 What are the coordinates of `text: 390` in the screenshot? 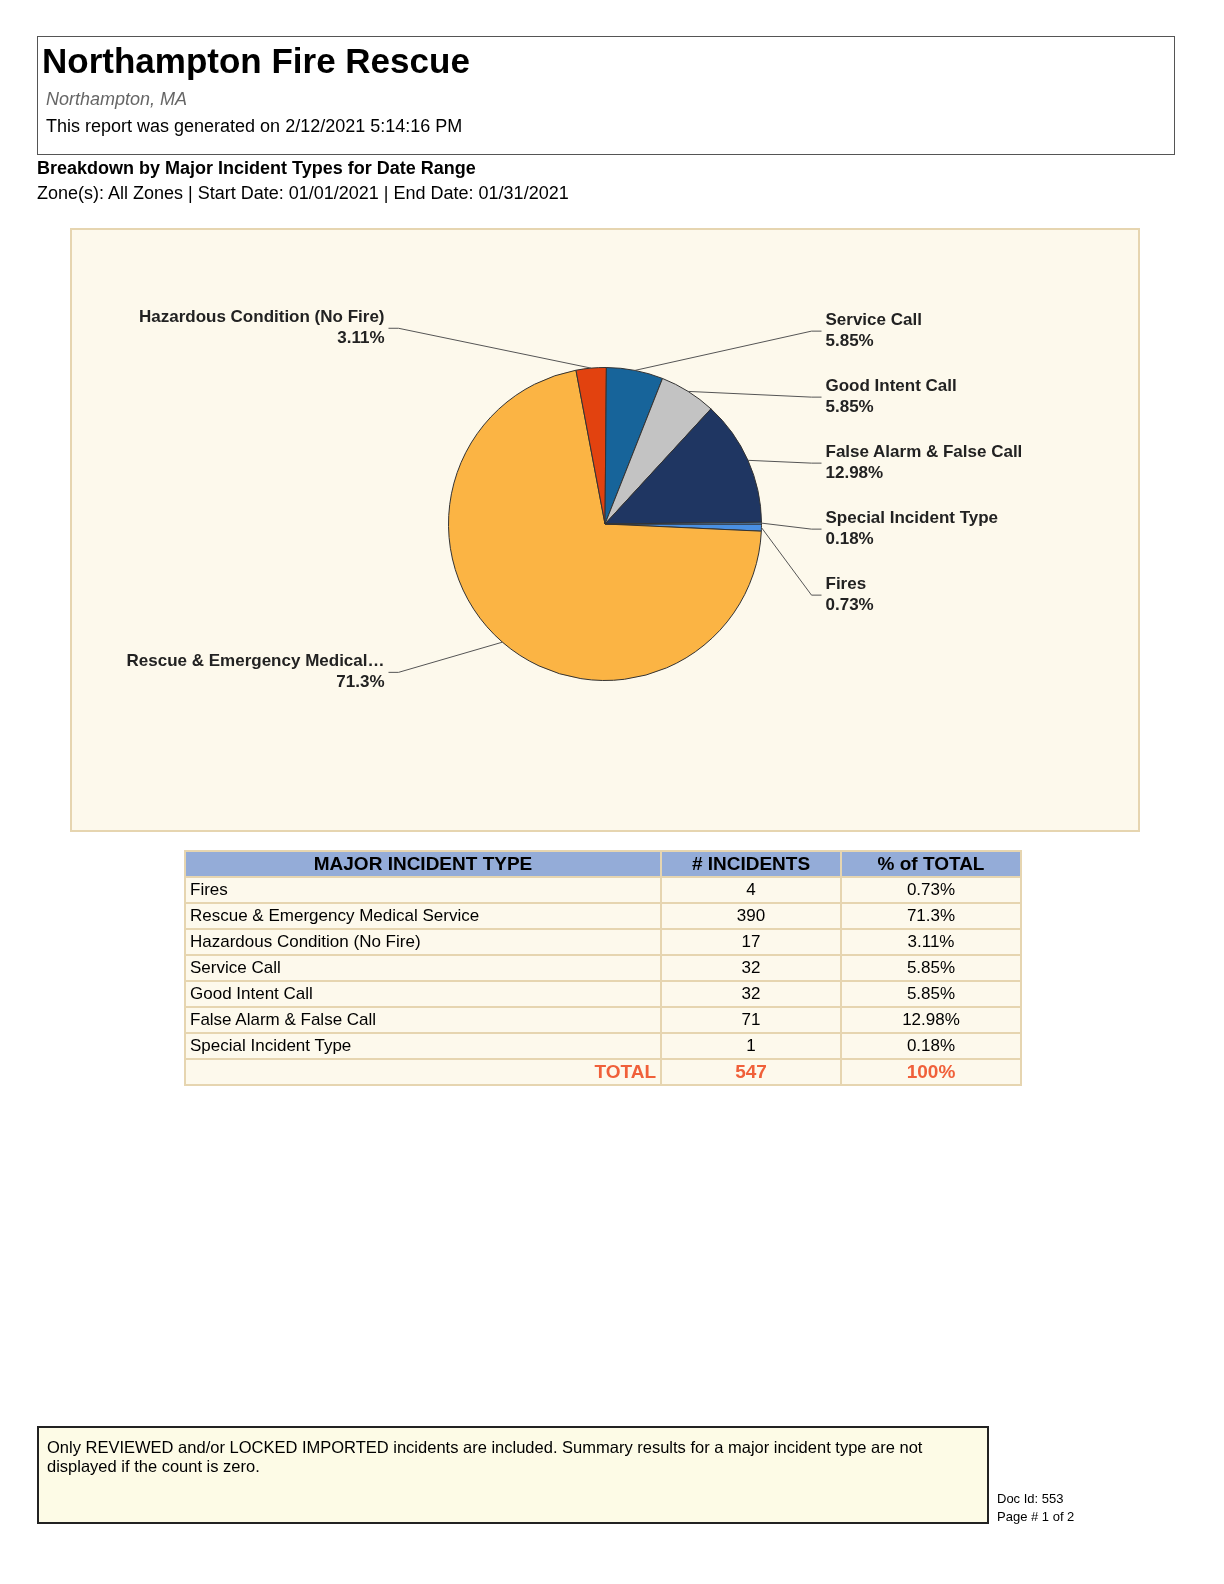 It's located at (751, 916).